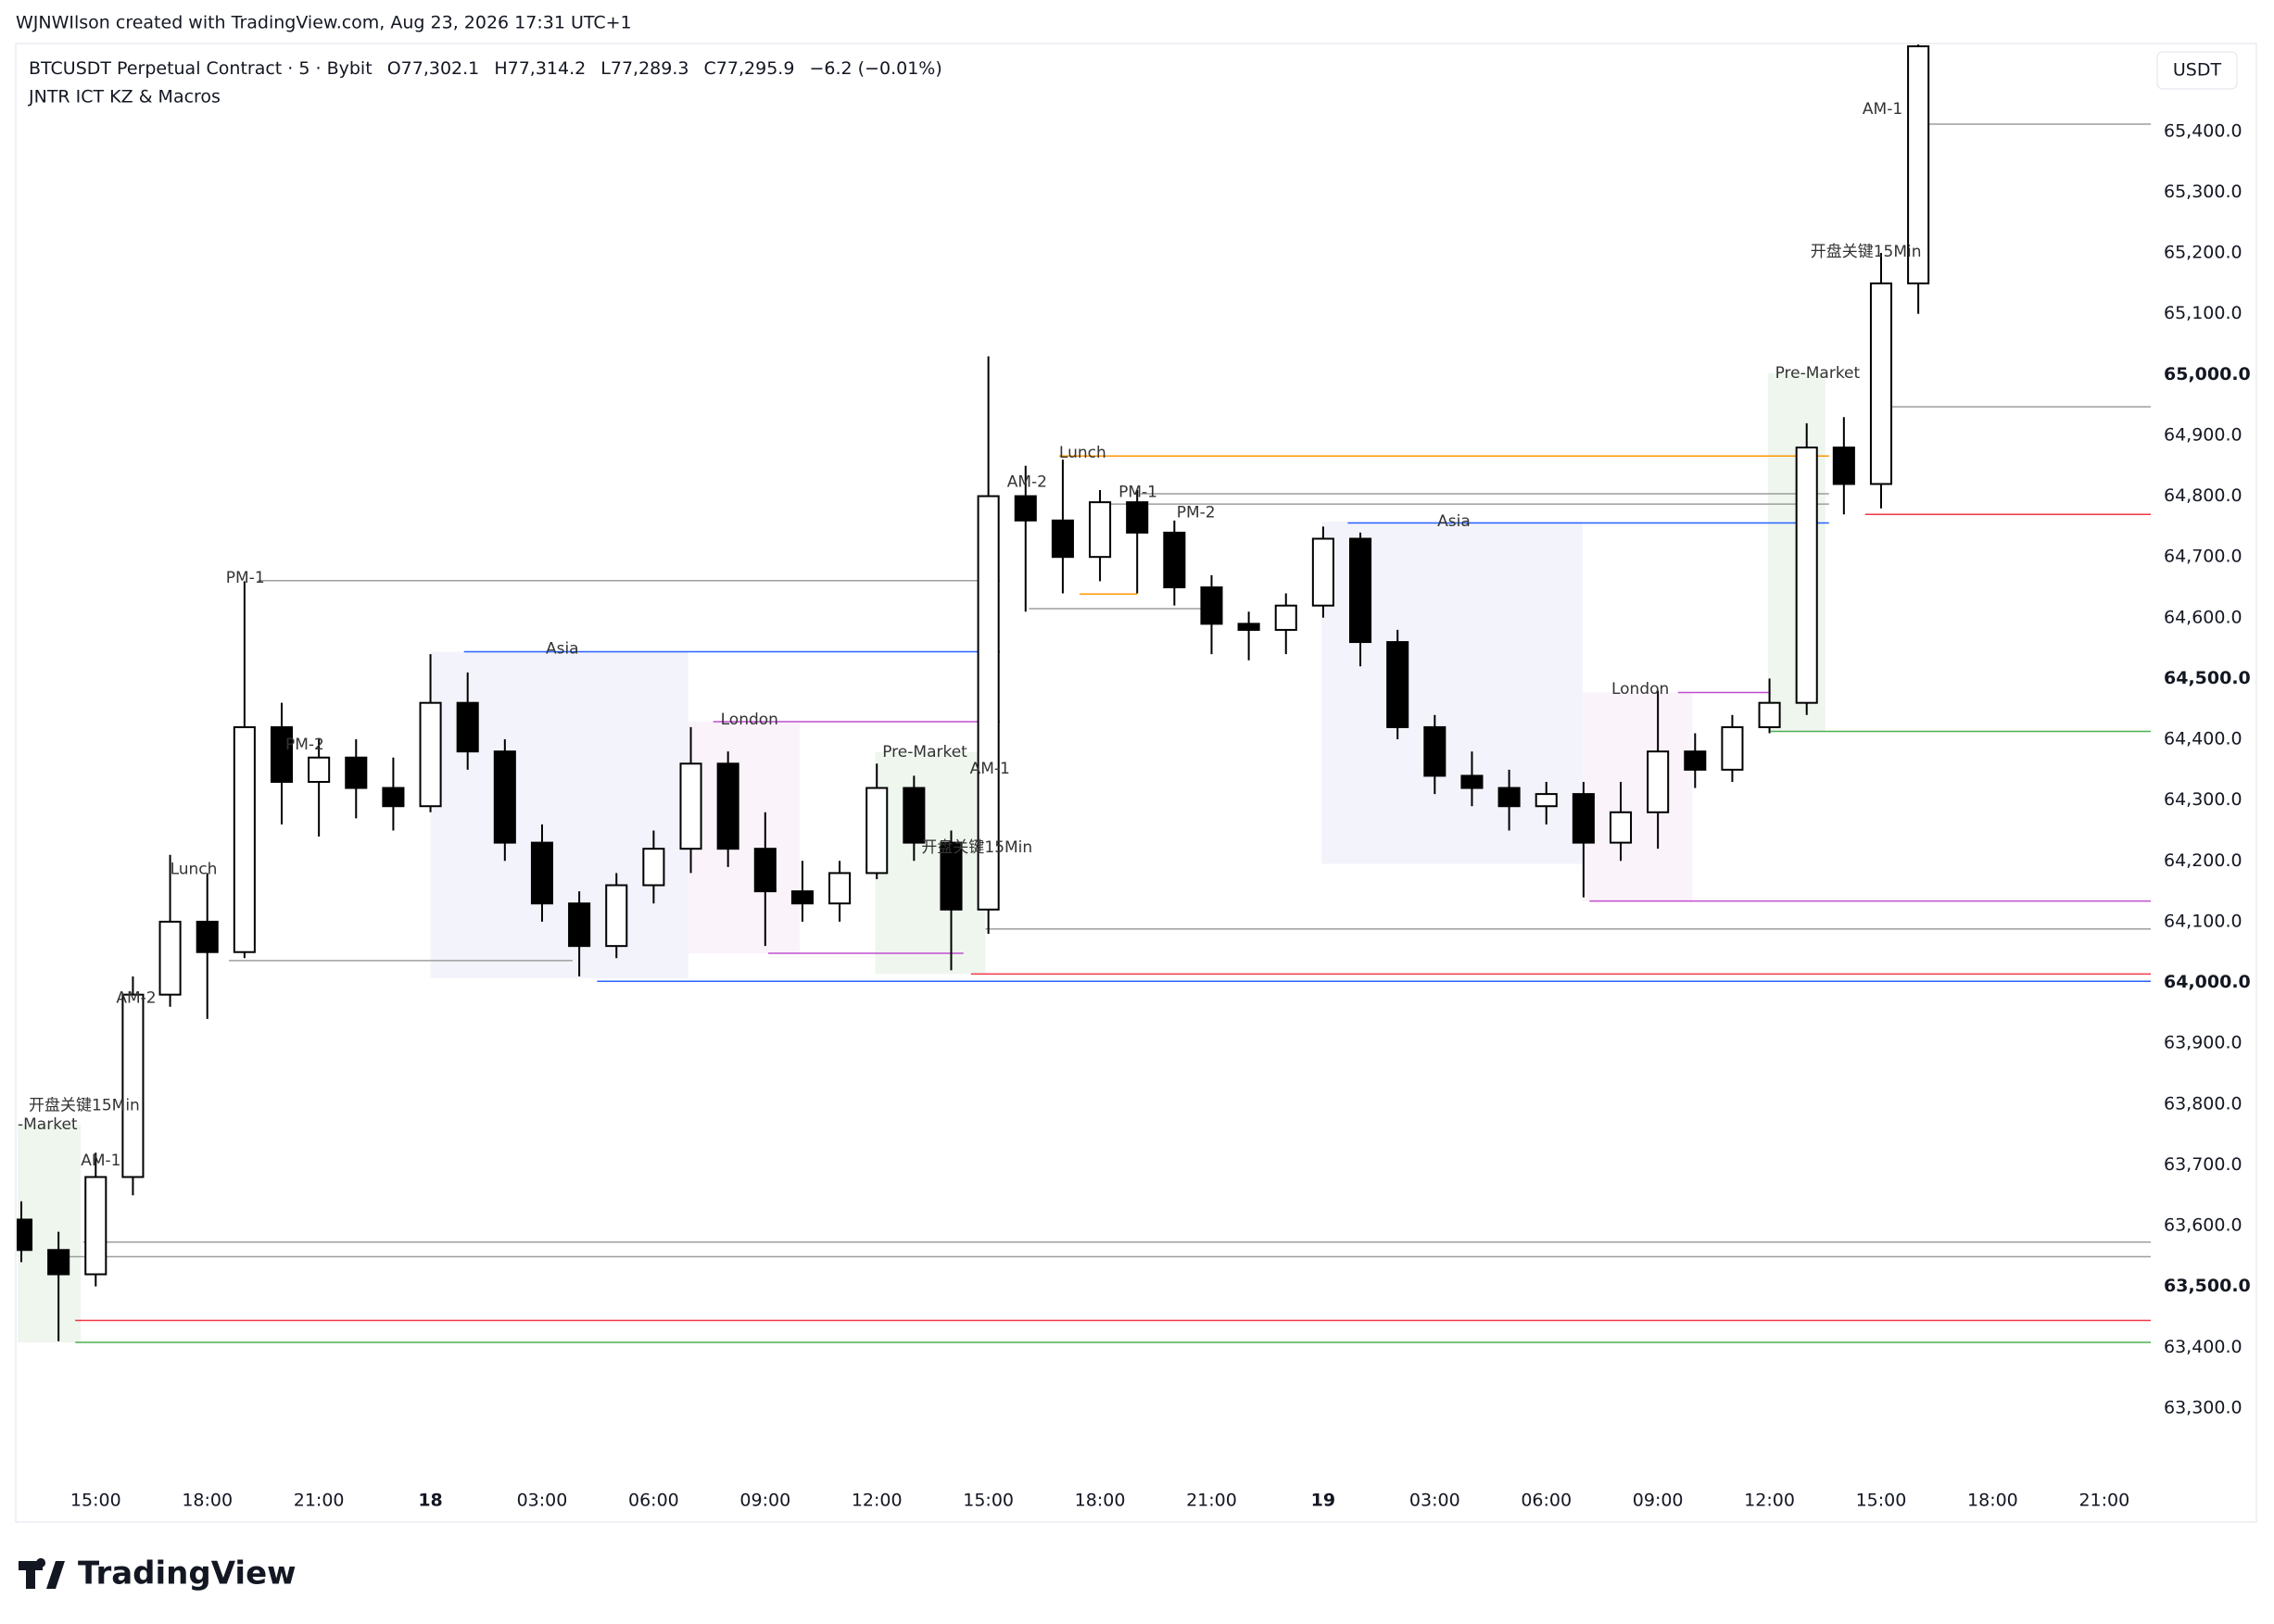 The height and width of the screenshot is (1624, 2274). What do you see at coordinates (136, 998) in the screenshot?
I see `session-label: AM-2` at bounding box center [136, 998].